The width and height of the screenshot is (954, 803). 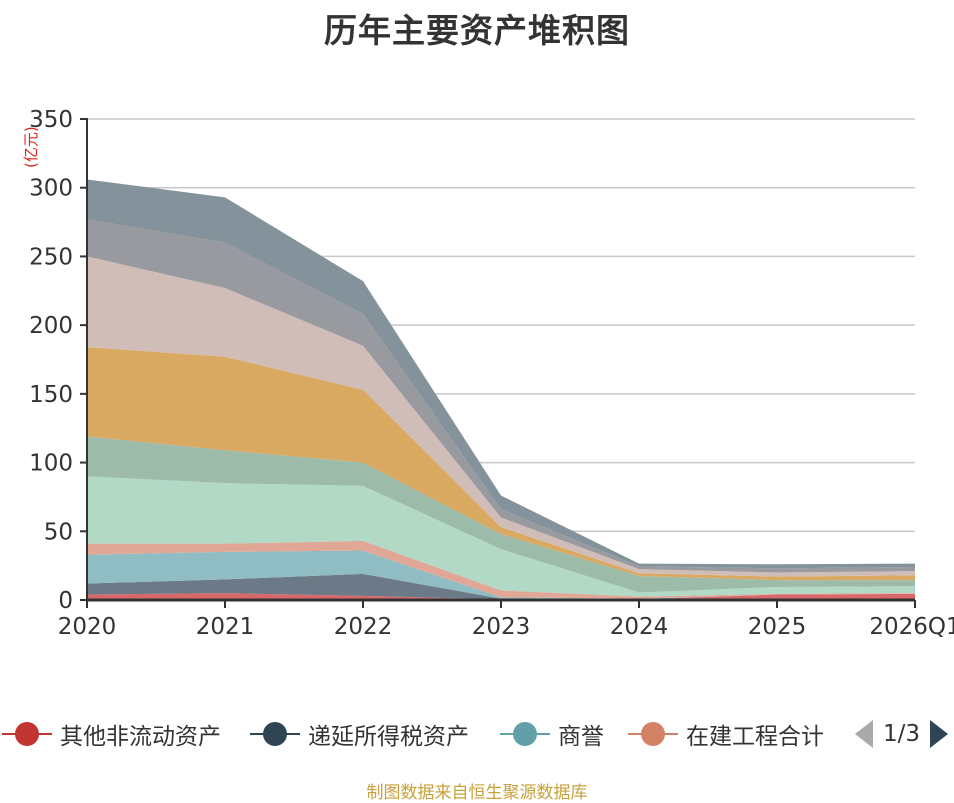 I want to click on legend-label: 其他非流动资产, so click(x=140, y=737).